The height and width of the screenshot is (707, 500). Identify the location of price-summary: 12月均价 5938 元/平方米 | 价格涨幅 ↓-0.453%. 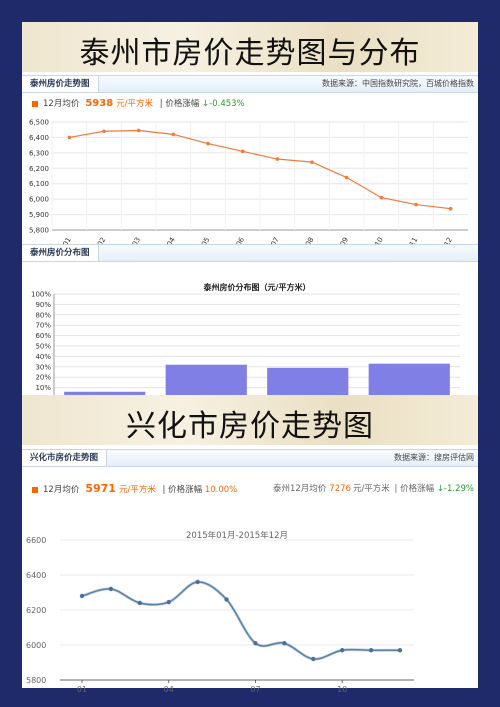
(138, 103).